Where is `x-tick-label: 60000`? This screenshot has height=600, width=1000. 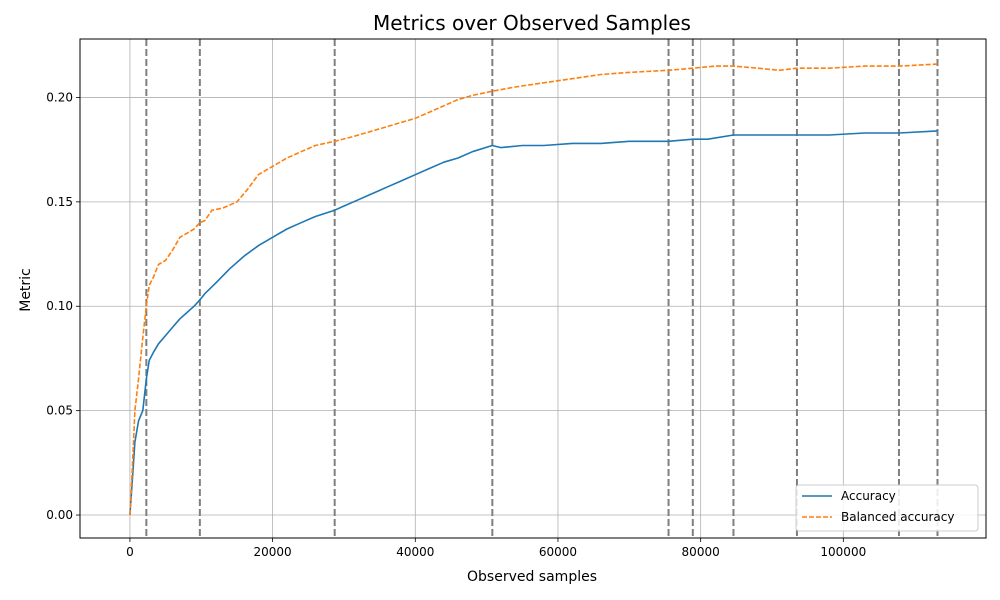
x-tick-label: 60000 is located at coordinates (558, 552).